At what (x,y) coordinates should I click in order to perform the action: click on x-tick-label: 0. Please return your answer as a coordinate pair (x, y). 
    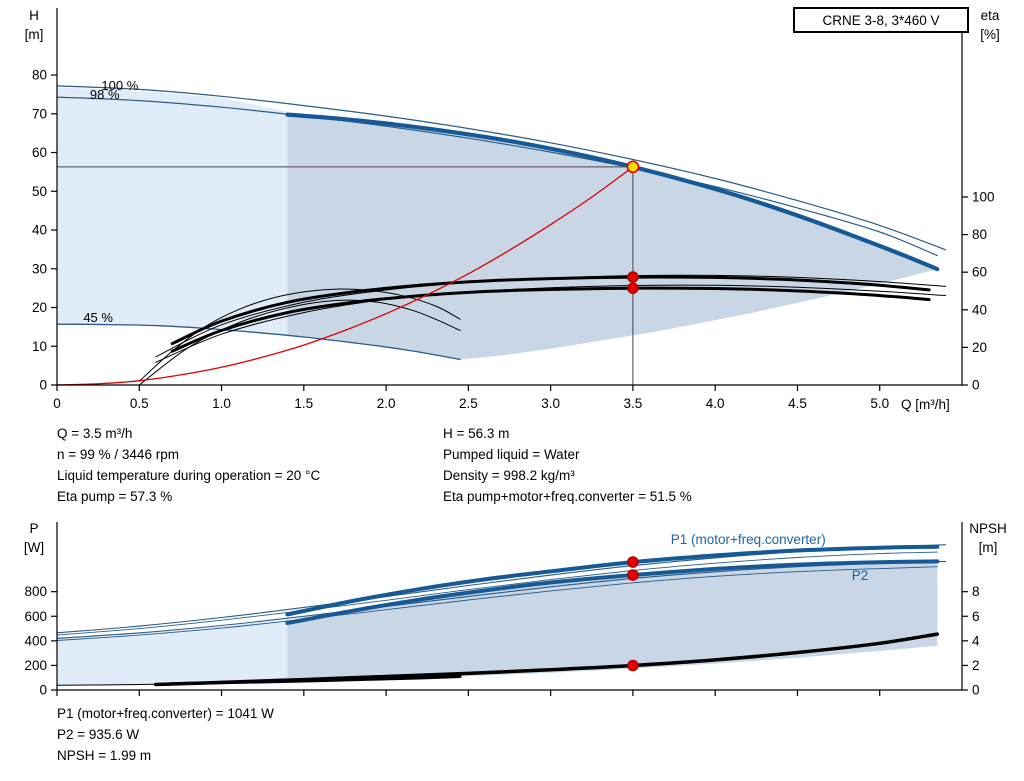
    Looking at the image, I should click on (57, 403).